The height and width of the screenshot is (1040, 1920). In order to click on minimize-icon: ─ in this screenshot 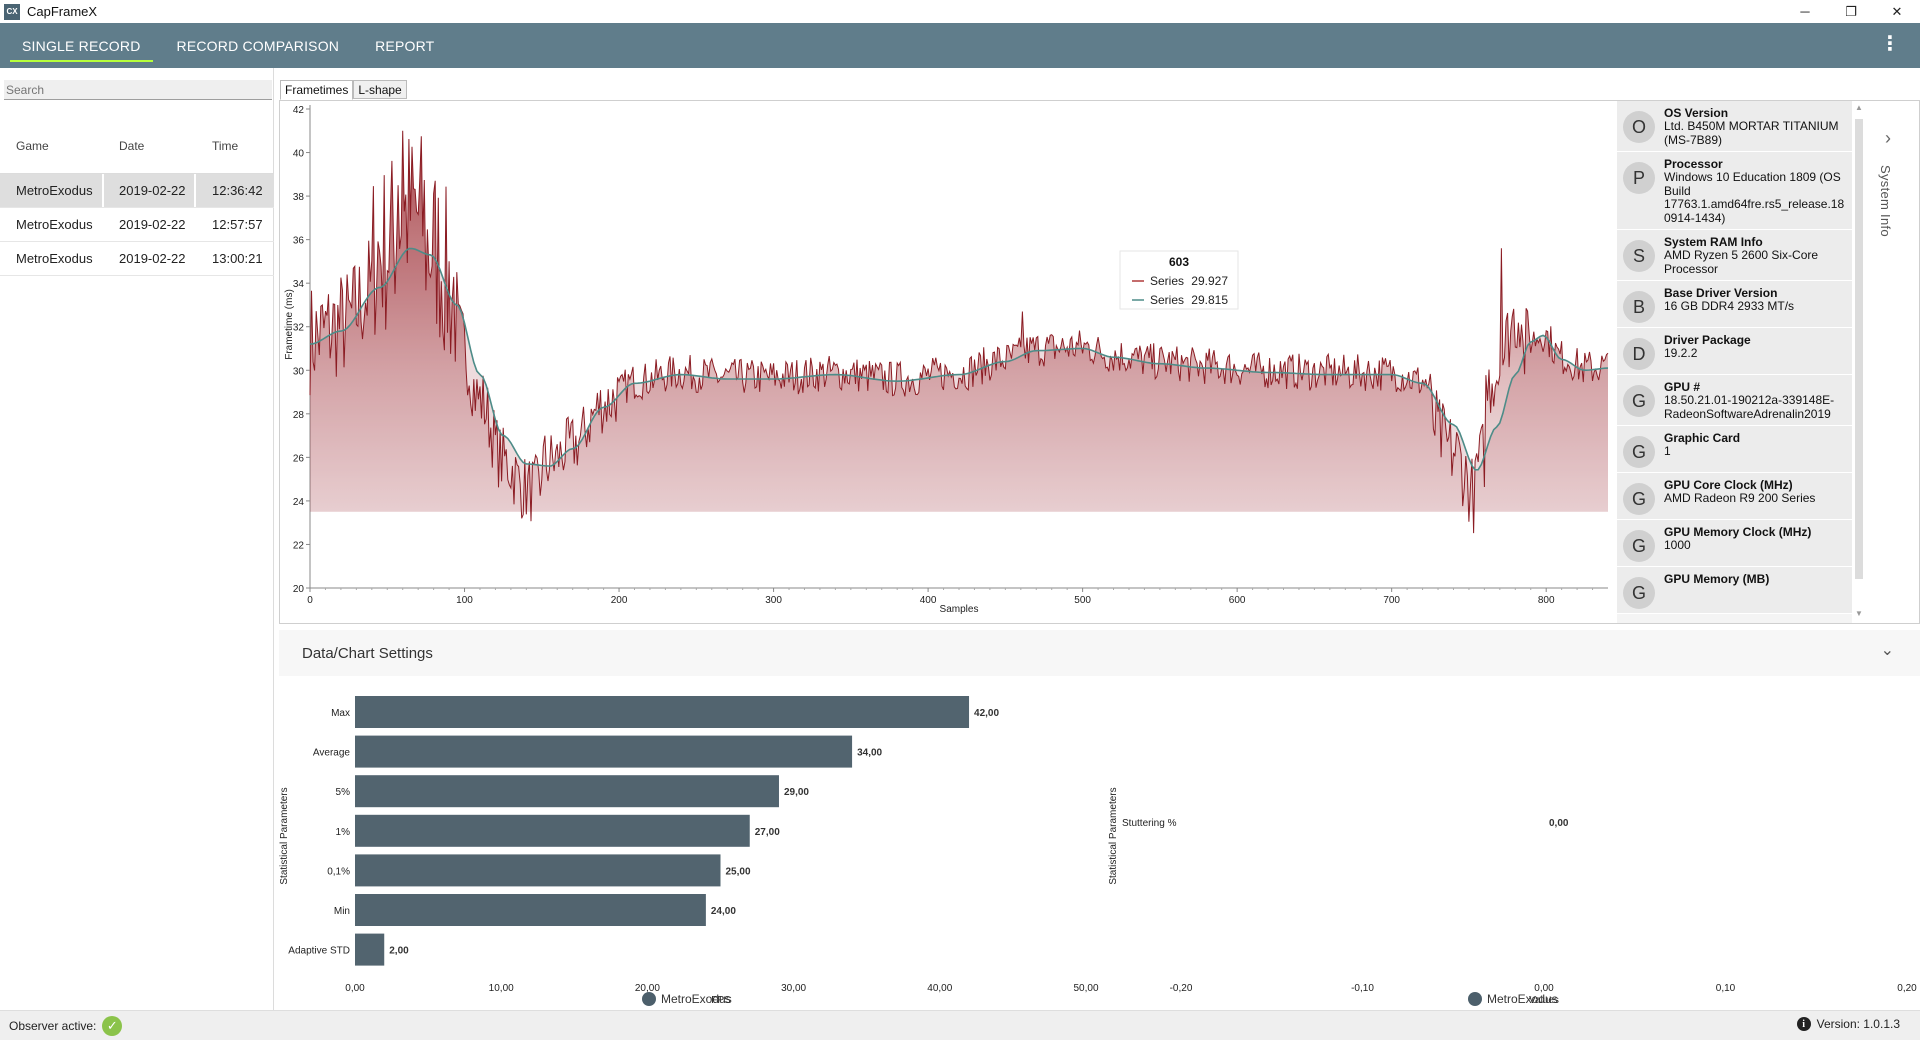, I will do `click(1805, 11)`.